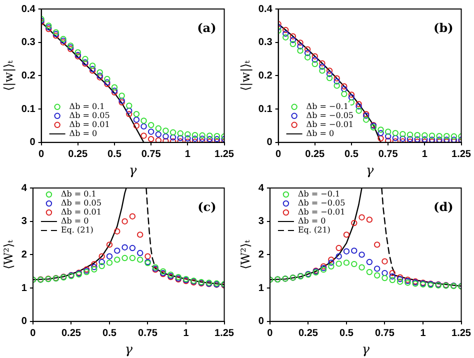 This screenshot has width=474, height=358. Describe the element at coordinates (265, 42) in the screenshot. I see `y-tick-label: 0.3` at that location.